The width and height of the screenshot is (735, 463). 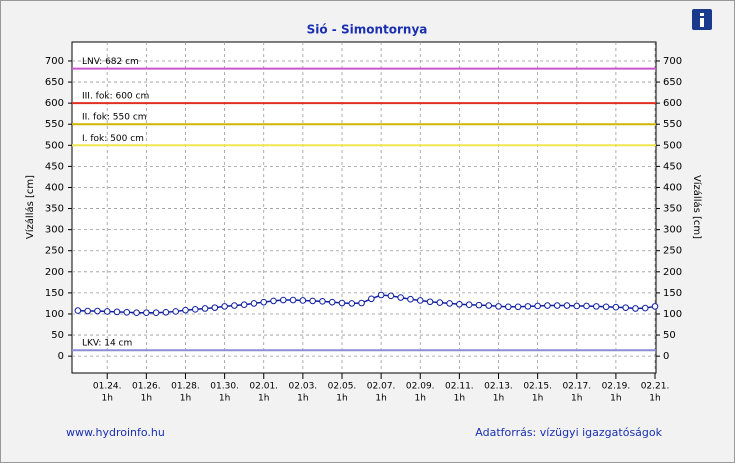 I want to click on y-tick-label: 550, so click(x=54, y=124).